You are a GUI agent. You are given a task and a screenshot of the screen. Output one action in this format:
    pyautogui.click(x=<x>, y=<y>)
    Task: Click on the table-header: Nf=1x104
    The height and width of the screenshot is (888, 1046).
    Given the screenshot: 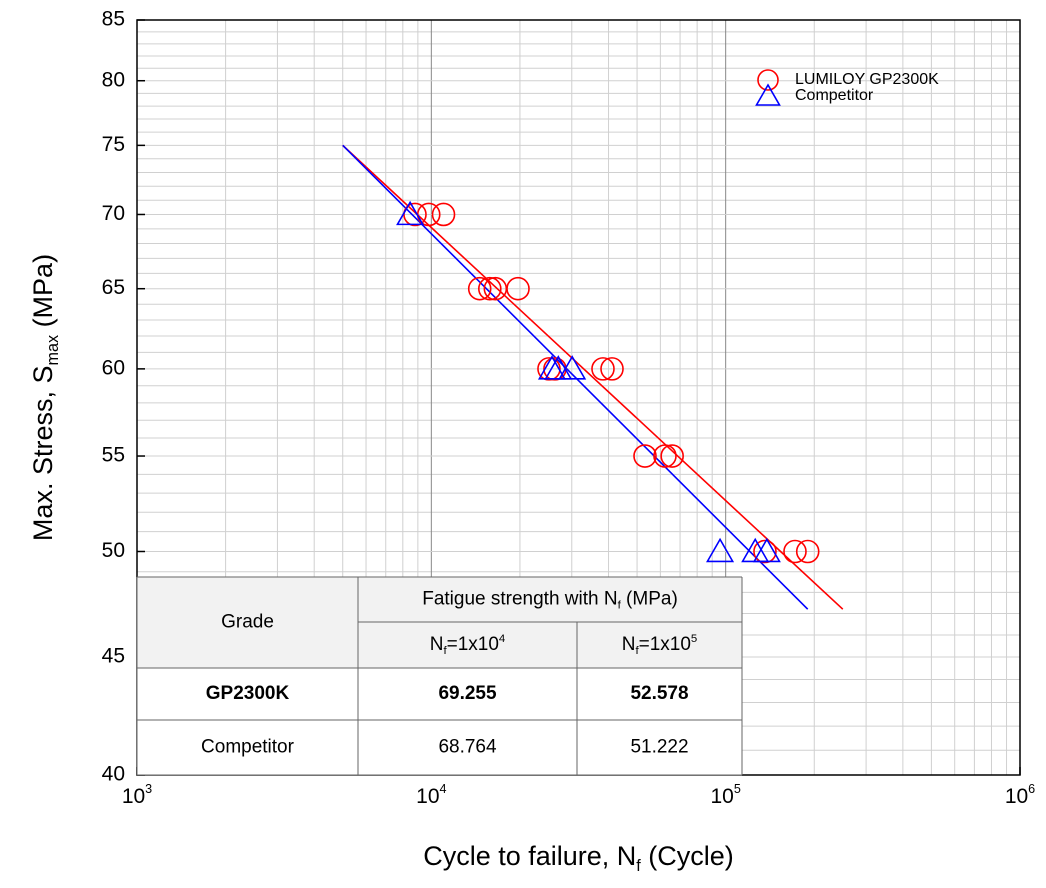 What is the action you would take?
    pyautogui.click(x=468, y=645)
    